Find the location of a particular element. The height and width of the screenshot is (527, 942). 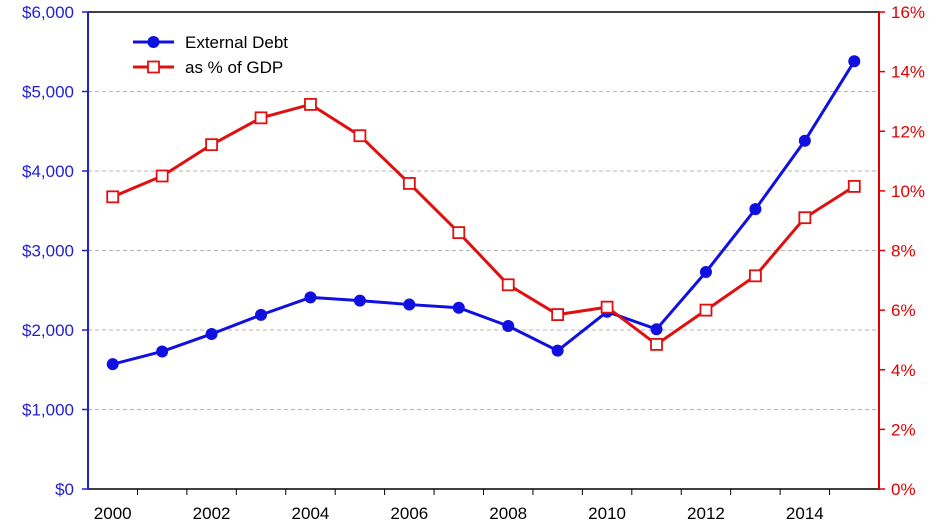

x-tick-label: 2006 is located at coordinates (409, 513).